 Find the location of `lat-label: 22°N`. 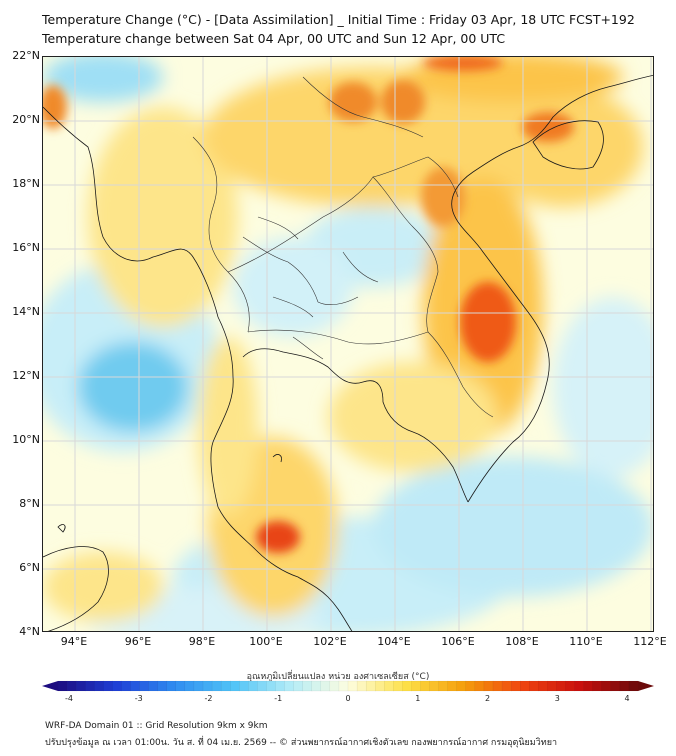

lat-label: 22°N is located at coordinates (26, 55).